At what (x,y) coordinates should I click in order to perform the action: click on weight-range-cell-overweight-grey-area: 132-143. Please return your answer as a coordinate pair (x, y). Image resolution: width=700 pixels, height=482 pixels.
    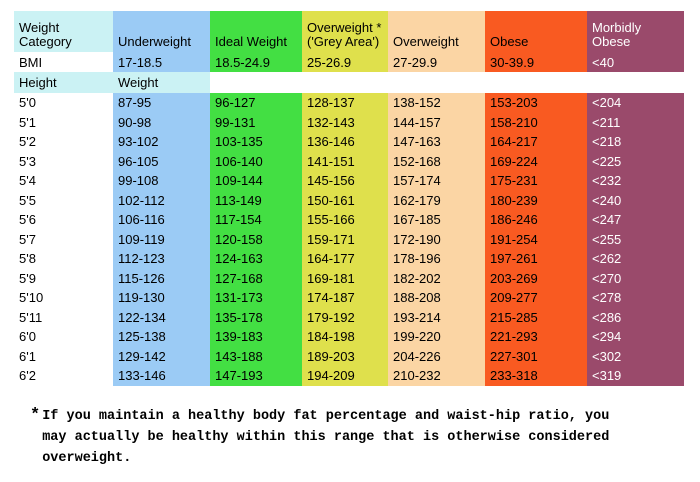
    Looking at the image, I should click on (345, 122).